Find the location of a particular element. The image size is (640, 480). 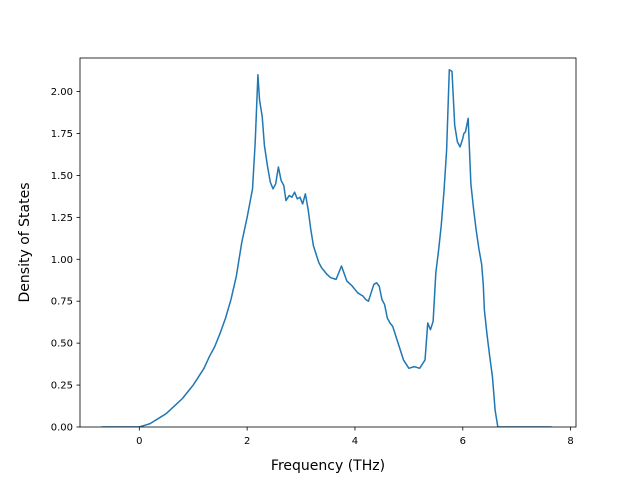

y-axis-ticks: 0.00 0.25 0.50 0.75 1.00 1.25 1.50 1.75 2.00 is located at coordinates (65, 260).